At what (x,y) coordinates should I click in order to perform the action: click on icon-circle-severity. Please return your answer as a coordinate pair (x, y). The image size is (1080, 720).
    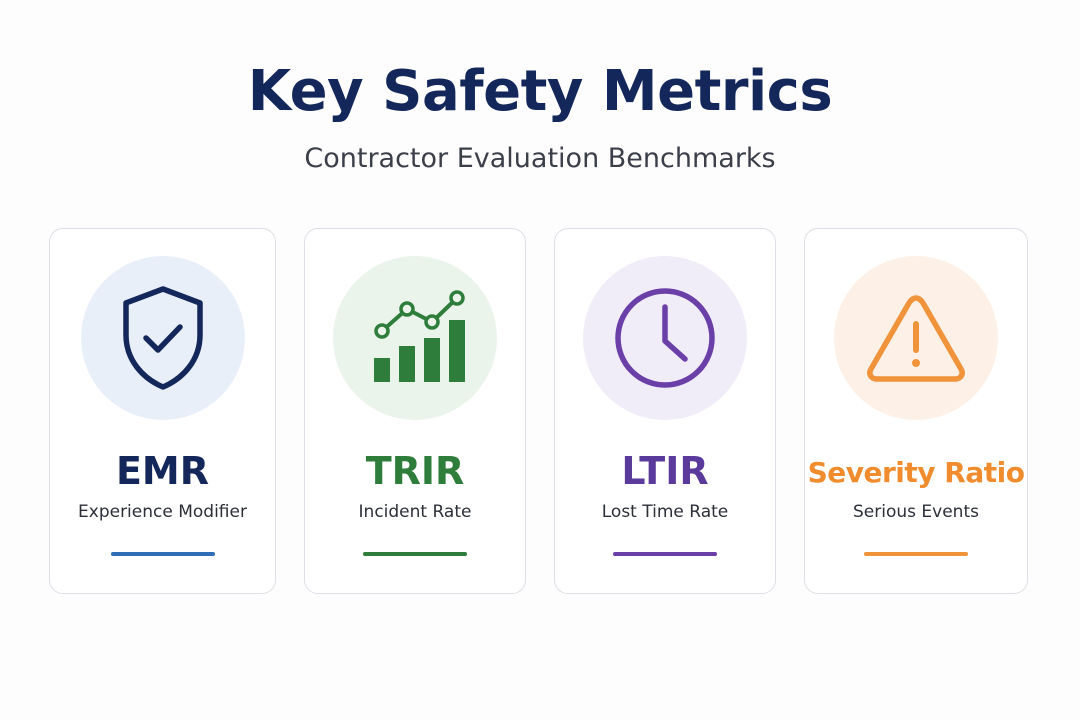
    Looking at the image, I should click on (916, 338).